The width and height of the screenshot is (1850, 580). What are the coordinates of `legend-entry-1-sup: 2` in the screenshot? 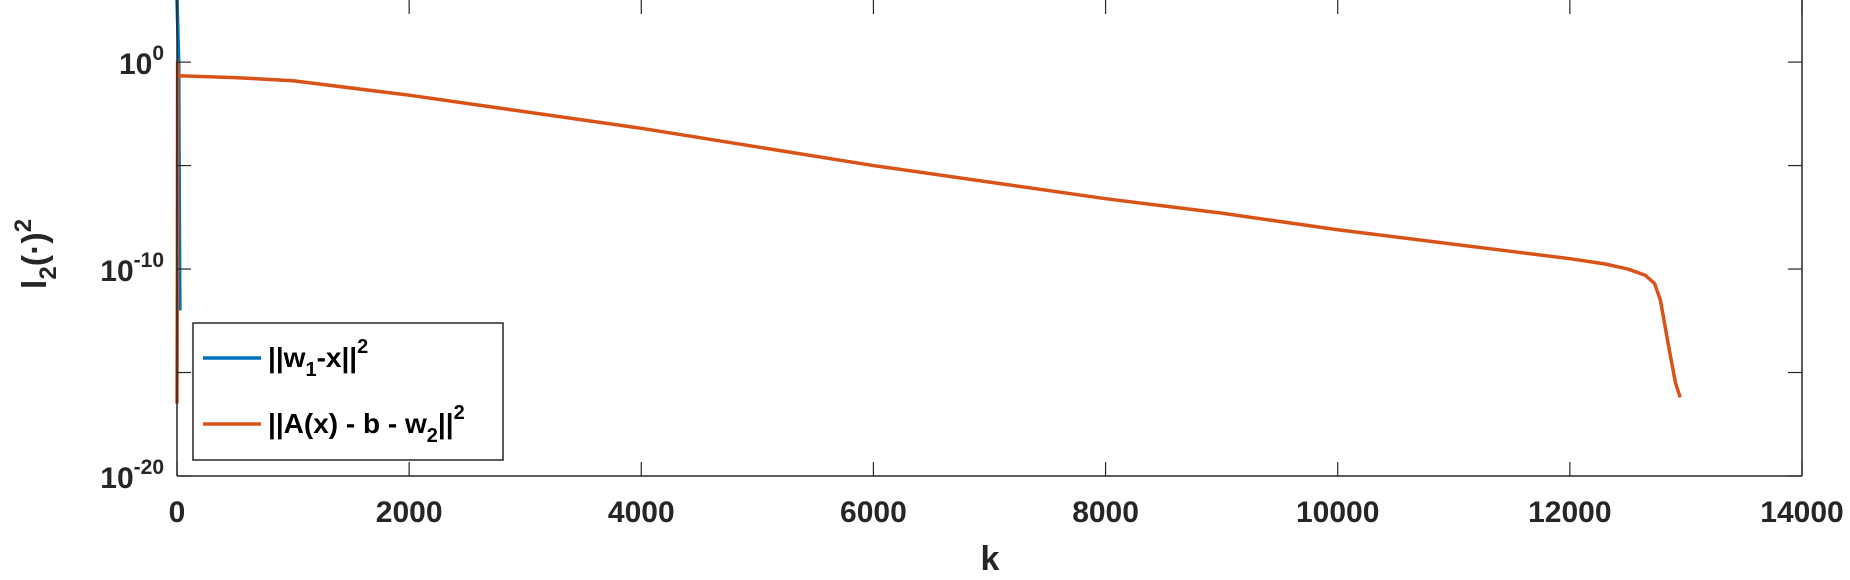 It's located at (362, 347).